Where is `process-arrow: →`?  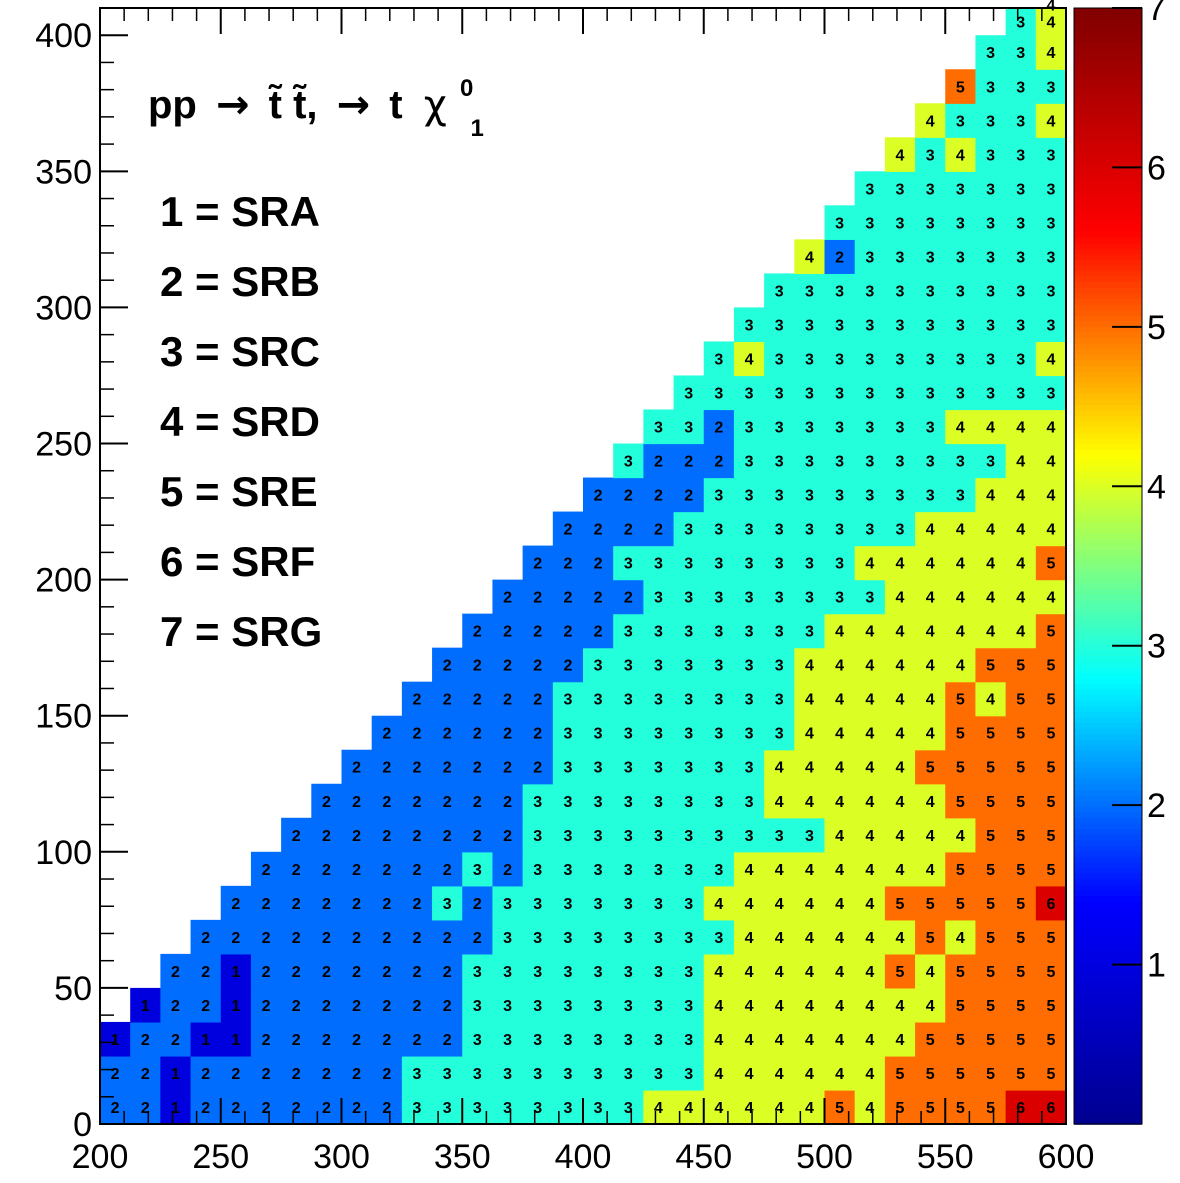 process-arrow: → is located at coordinates (233, 105).